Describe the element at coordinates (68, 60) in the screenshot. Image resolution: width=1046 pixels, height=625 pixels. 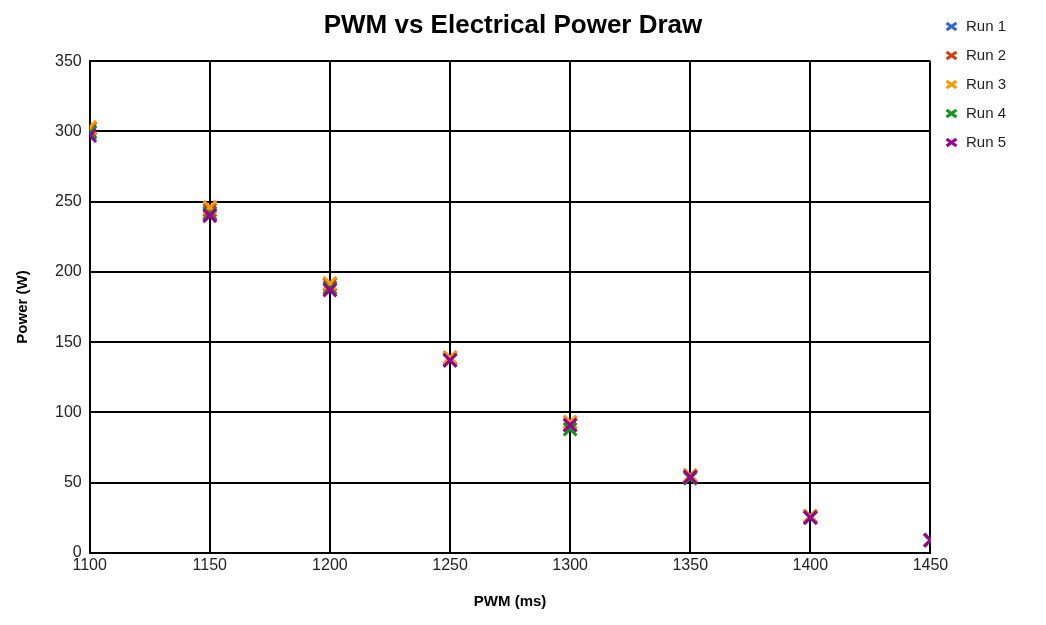
I see `y-tick-label: 350` at that location.